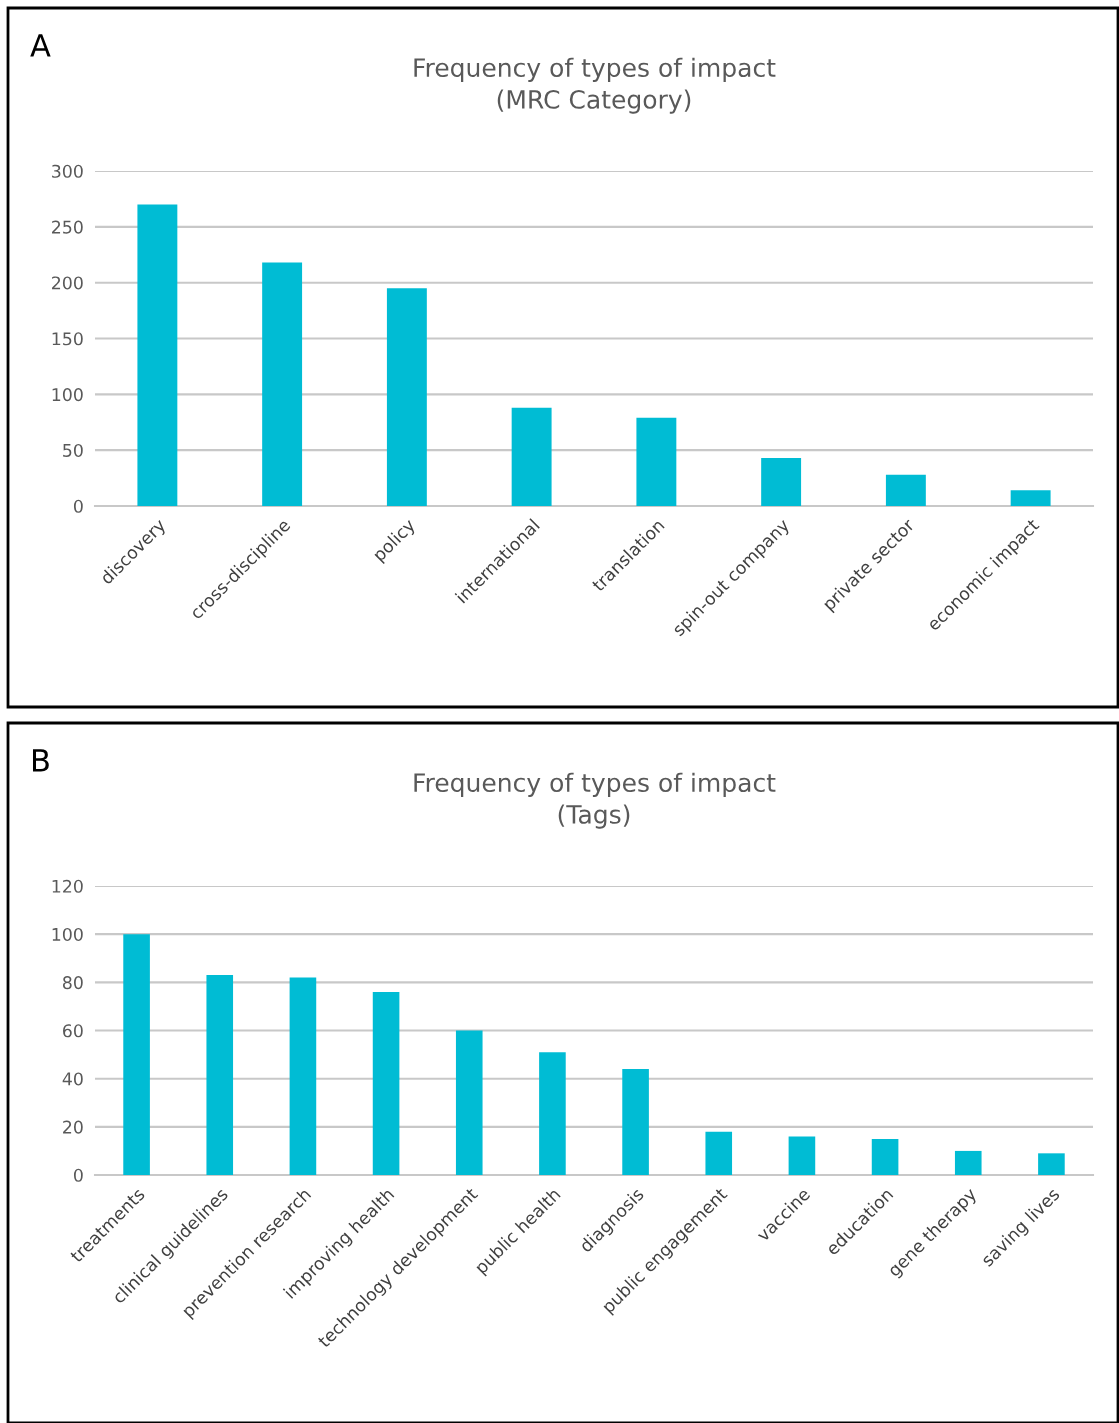 The height and width of the screenshot is (1423, 1119). I want to click on y-tick-label: 60, so click(73, 1031).